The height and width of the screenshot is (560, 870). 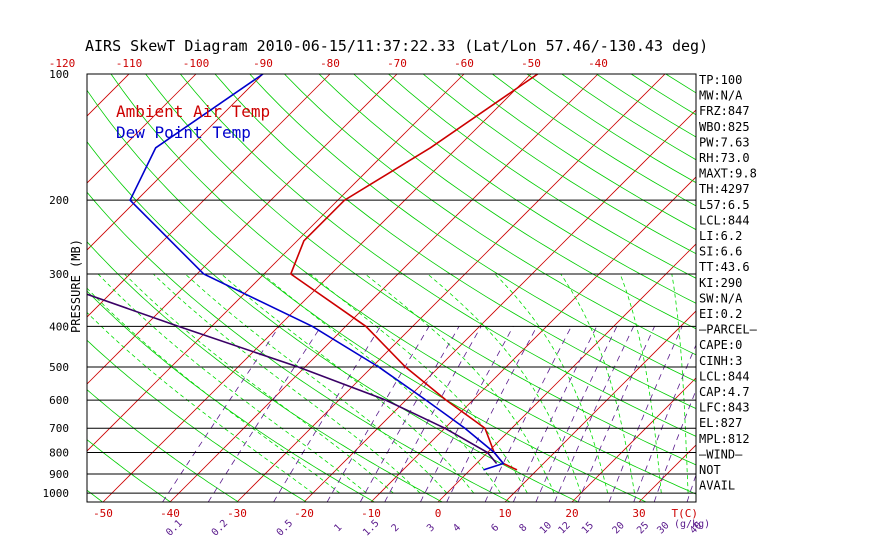 I want to click on mixing-ratio-label: 25, so click(x=643, y=528).